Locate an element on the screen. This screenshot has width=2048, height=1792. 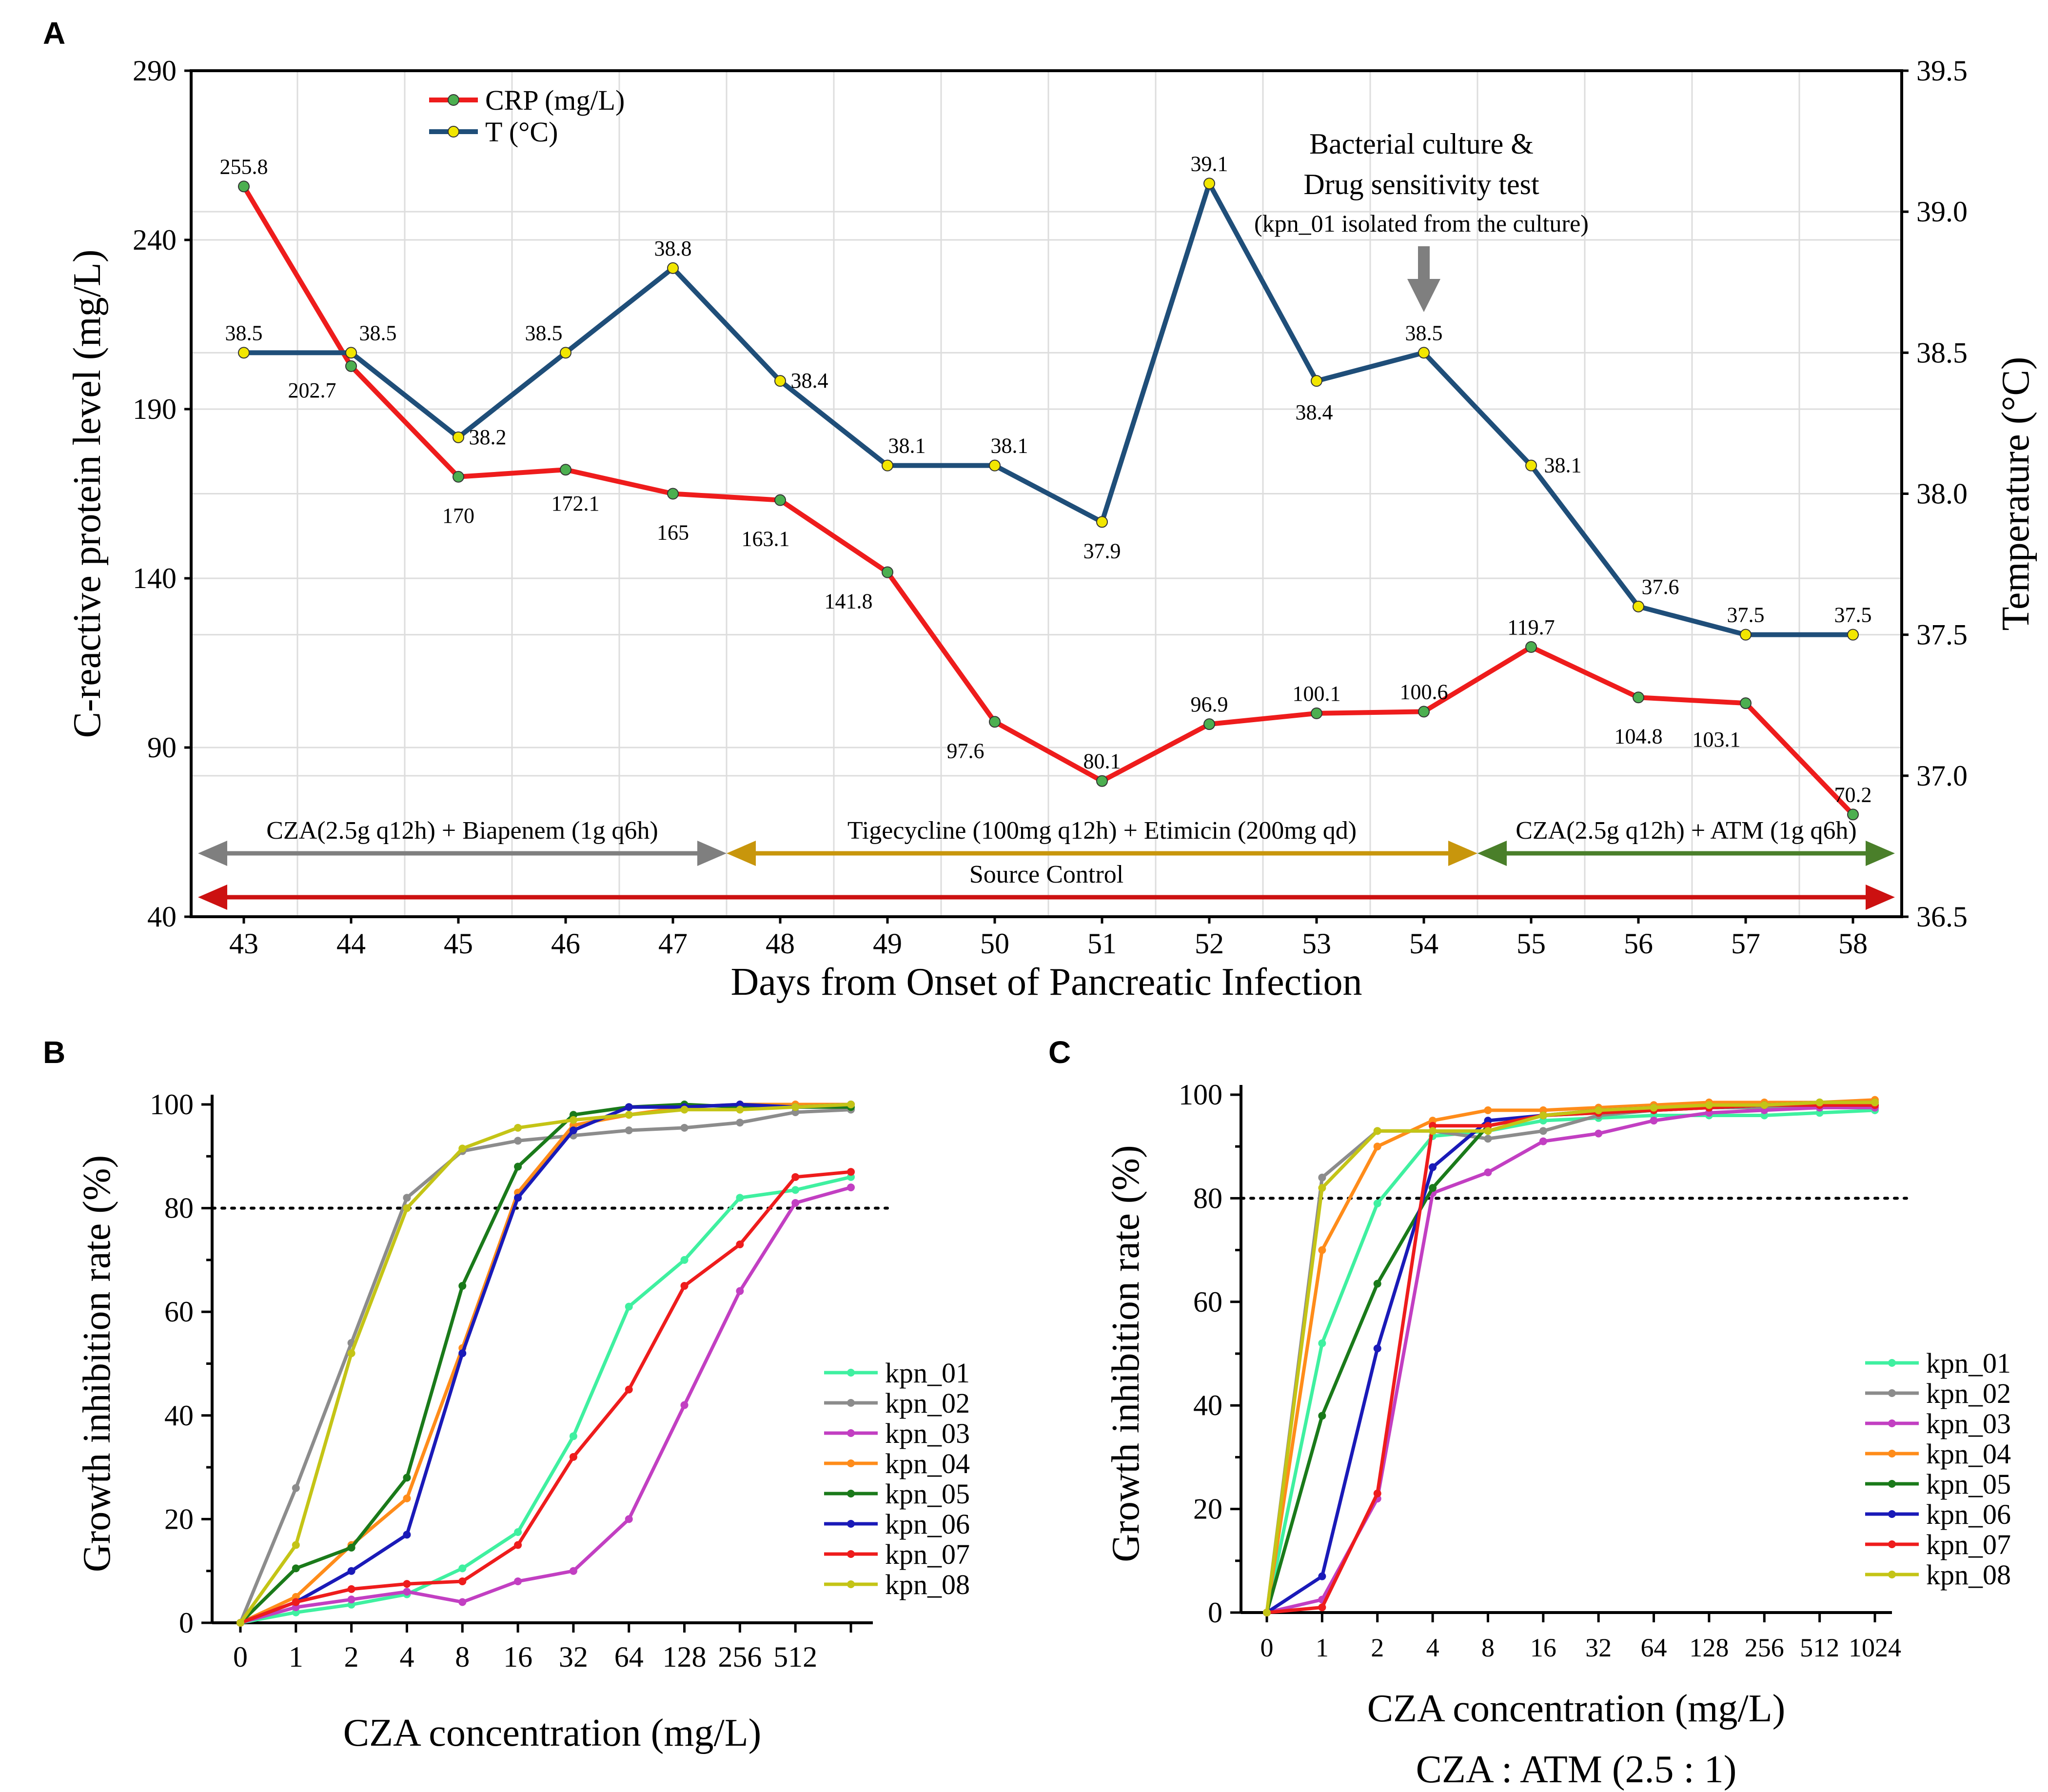
panel-c-series is located at coordinates (1571, 1356).